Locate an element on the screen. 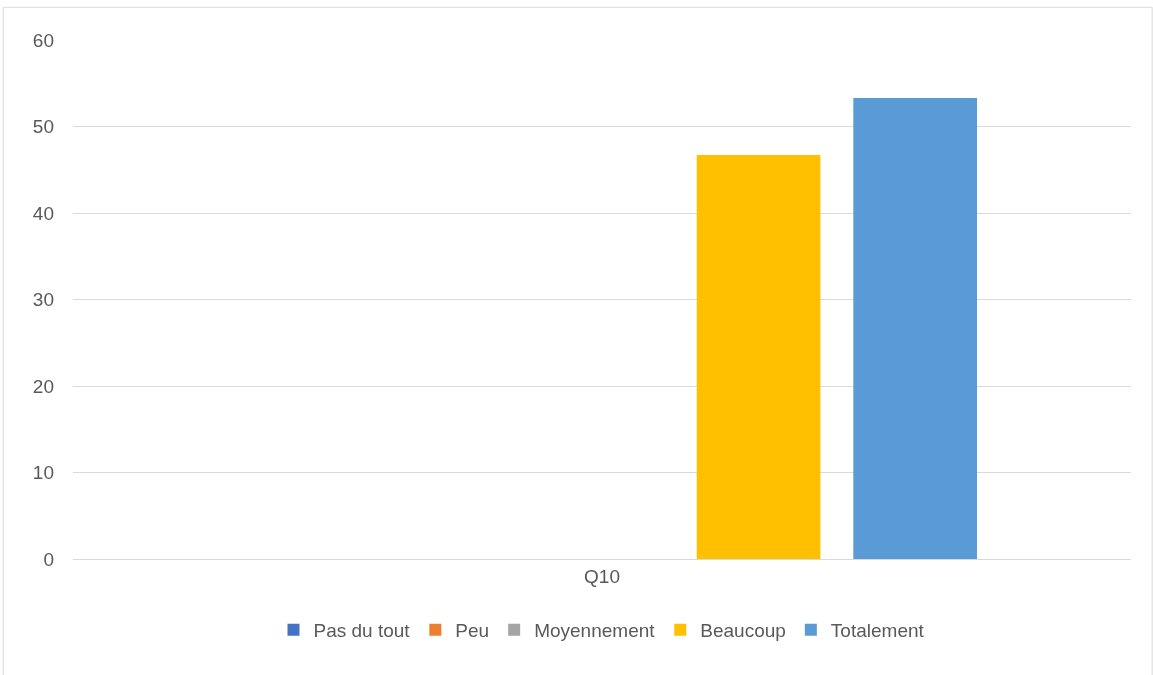 This screenshot has width=1153, height=675. legend-label: Peu is located at coordinates (472, 631).